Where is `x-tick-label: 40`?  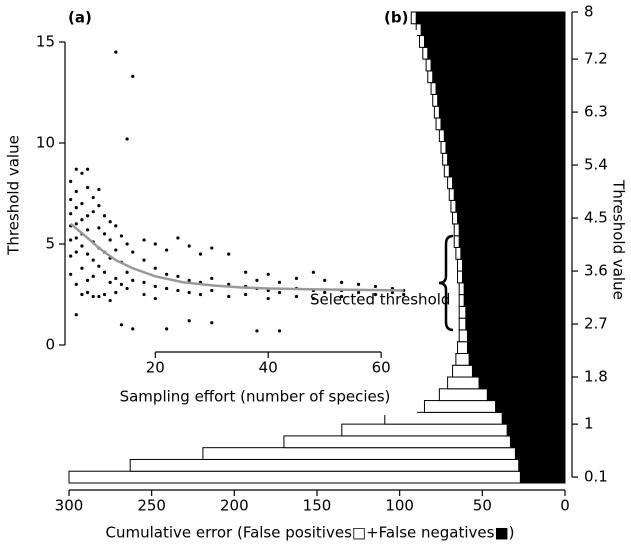
x-tick-label: 40 is located at coordinates (268, 368).